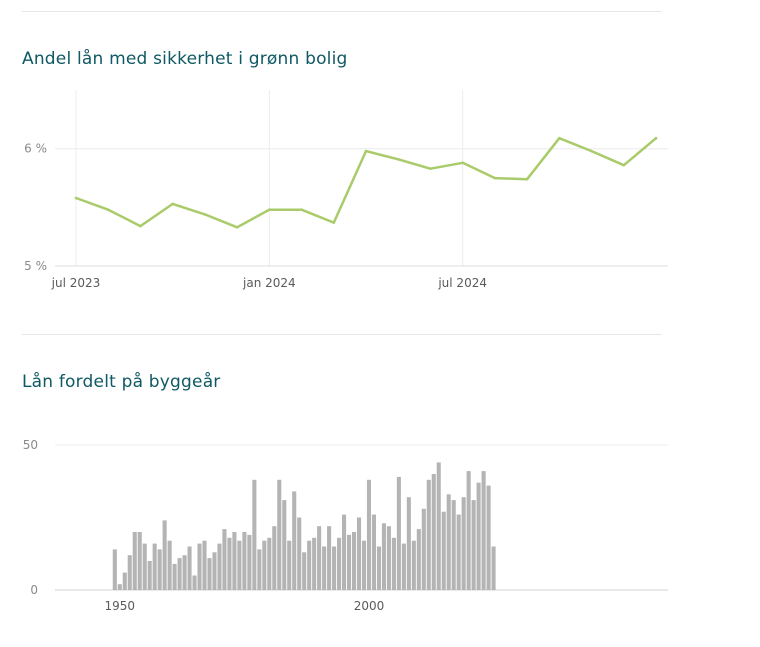 This screenshot has width=760, height=647. What do you see at coordinates (369, 606) in the screenshot?
I see `x-tick-label: 2000` at bounding box center [369, 606].